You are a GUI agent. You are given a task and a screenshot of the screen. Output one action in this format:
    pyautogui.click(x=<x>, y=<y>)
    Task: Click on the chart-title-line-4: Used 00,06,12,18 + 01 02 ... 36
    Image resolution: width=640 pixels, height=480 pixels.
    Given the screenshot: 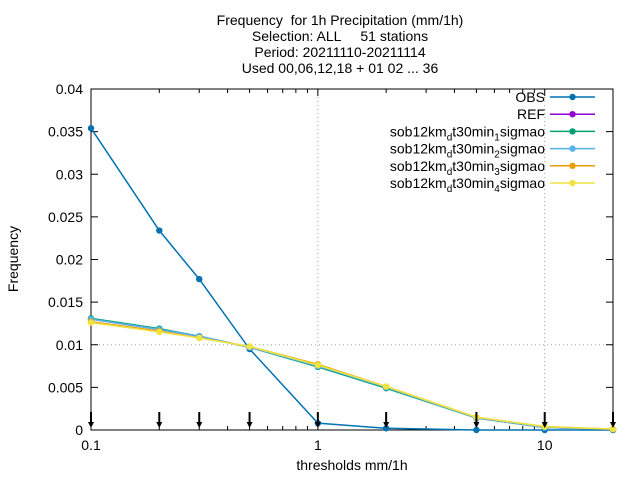 What is the action you would take?
    pyautogui.click(x=340, y=68)
    